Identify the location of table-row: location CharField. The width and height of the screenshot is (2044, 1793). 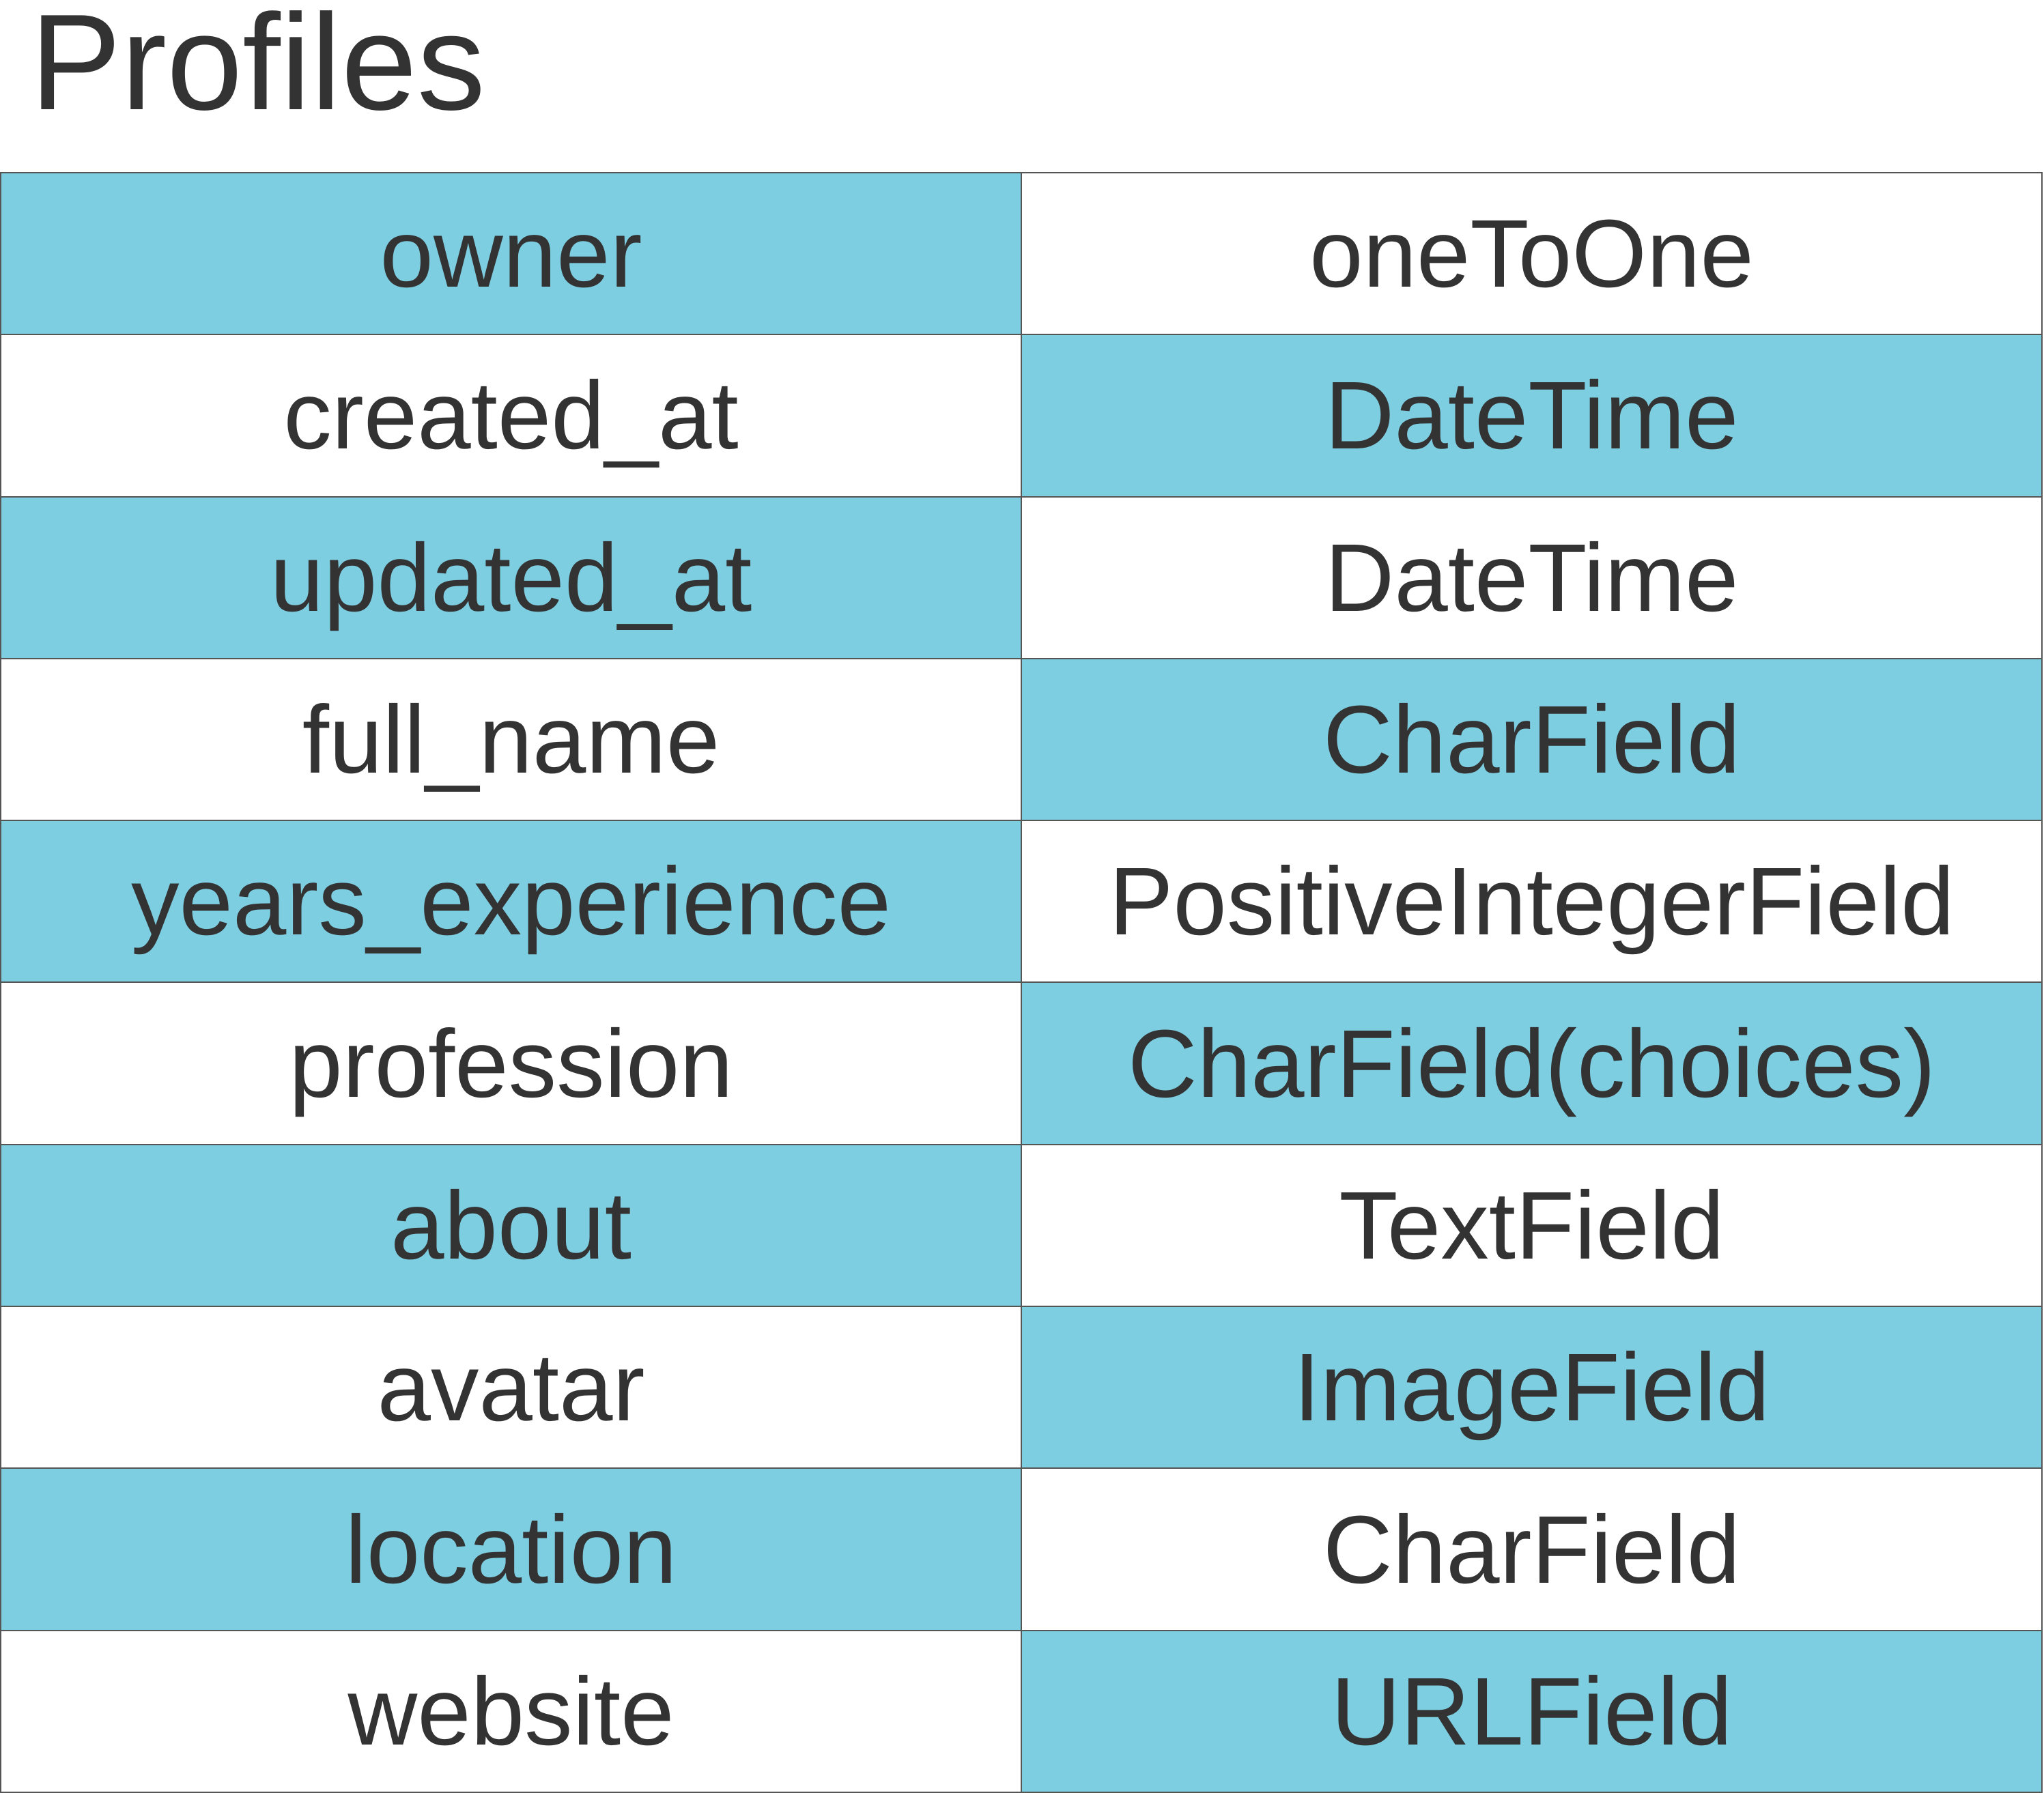
(1021, 1549).